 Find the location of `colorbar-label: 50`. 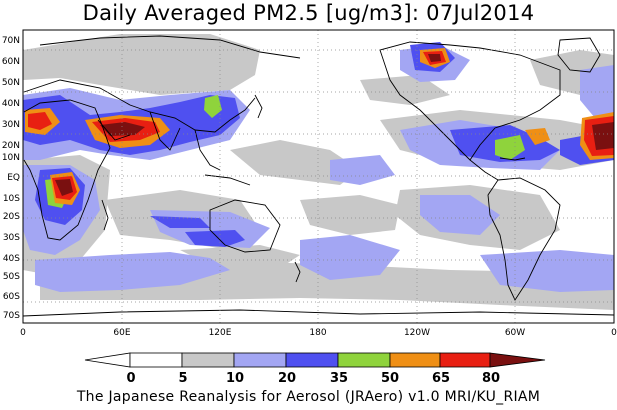

colorbar-label: 50 is located at coordinates (390, 378).